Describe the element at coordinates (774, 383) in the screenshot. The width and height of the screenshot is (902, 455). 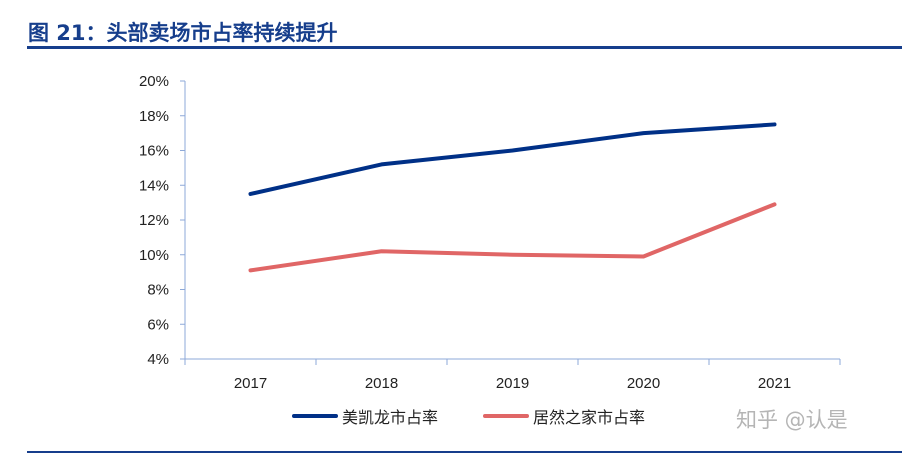
I see `x-tick-label: 2021` at that location.